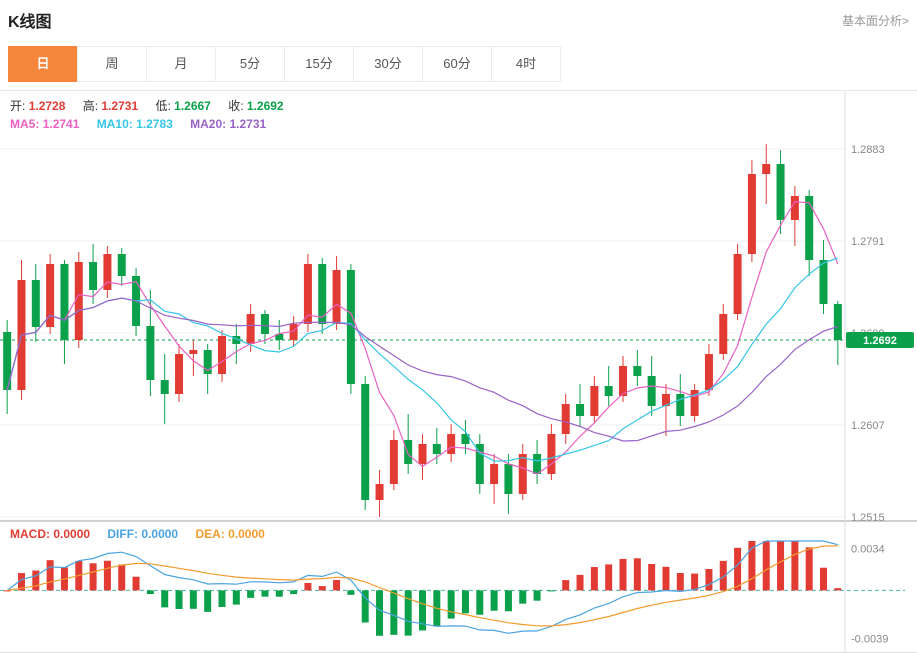 The width and height of the screenshot is (917, 653). I want to click on svg-text: 1.2883, so click(868, 150).